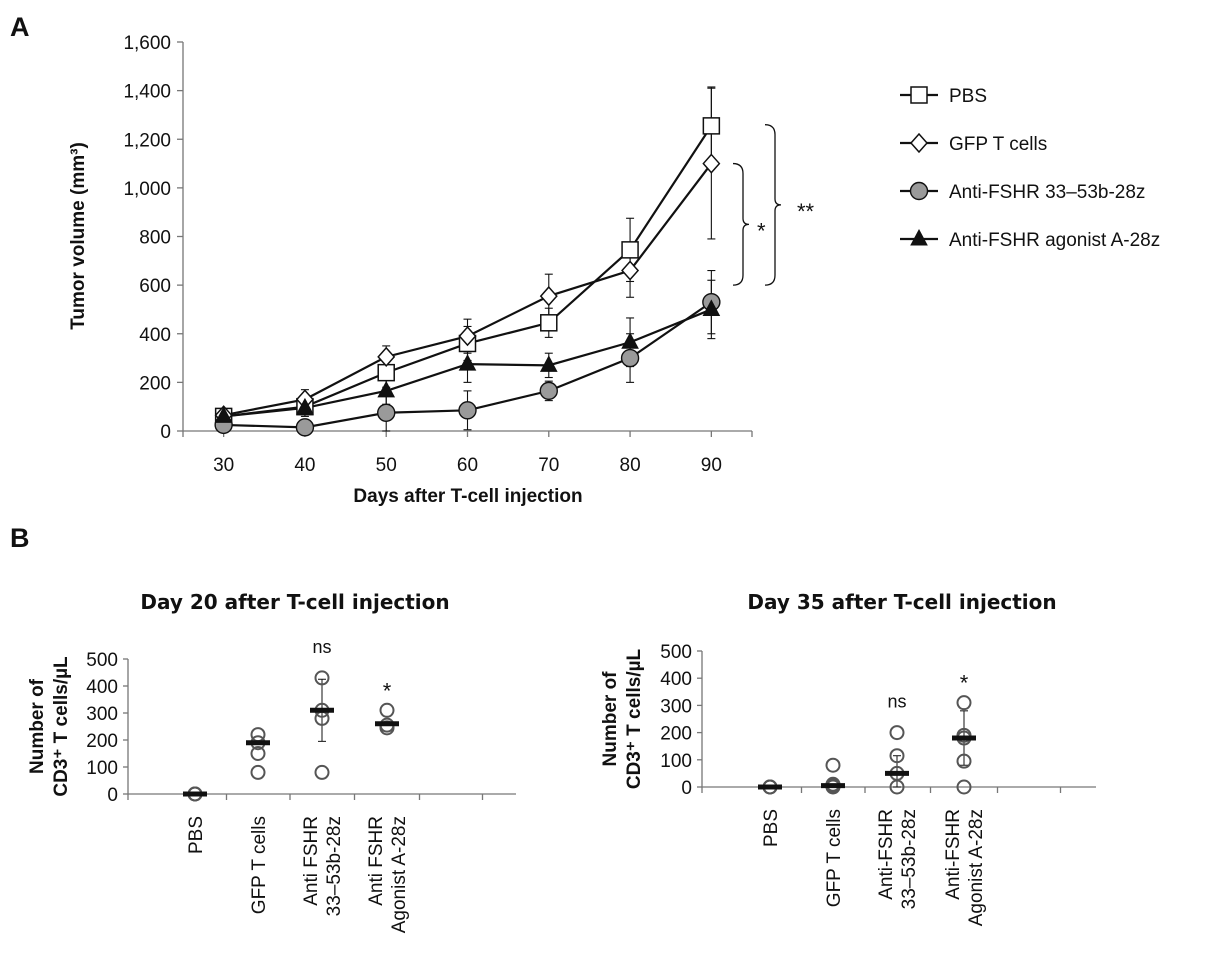 This screenshot has width=1207, height=964. I want to click on significance-label: **, so click(806, 211).